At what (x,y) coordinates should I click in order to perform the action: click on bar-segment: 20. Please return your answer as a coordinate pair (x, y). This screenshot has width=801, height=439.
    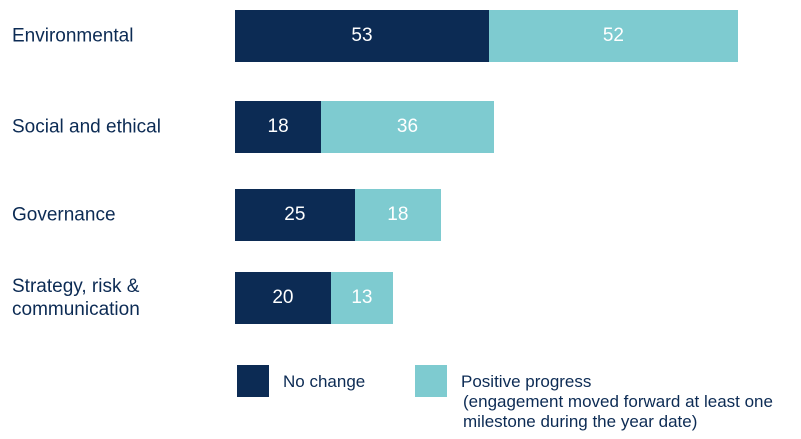
    Looking at the image, I should click on (283, 298).